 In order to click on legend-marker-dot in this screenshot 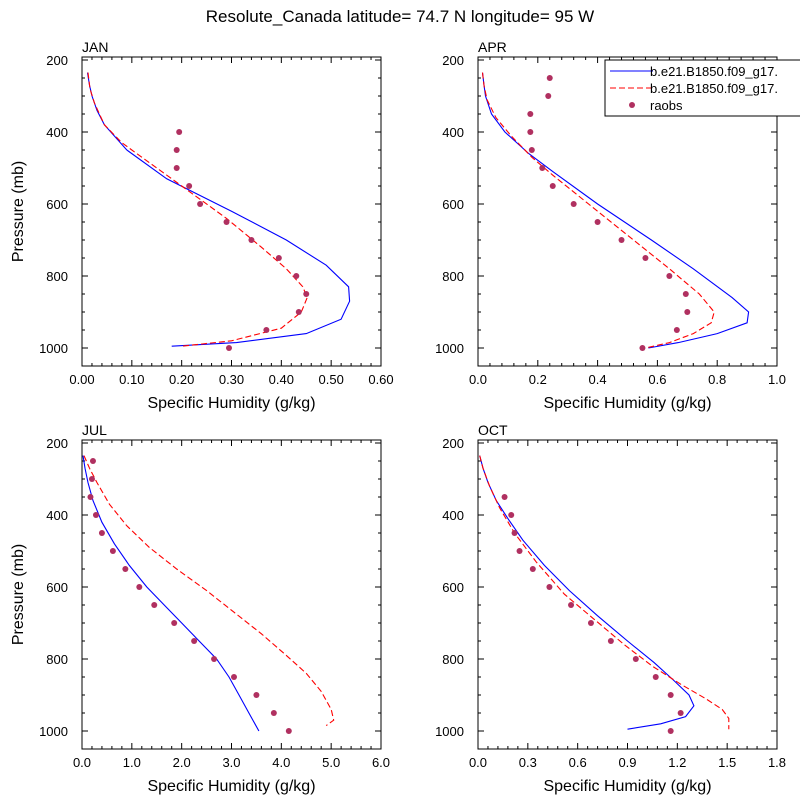, I will do `click(632, 105)`.